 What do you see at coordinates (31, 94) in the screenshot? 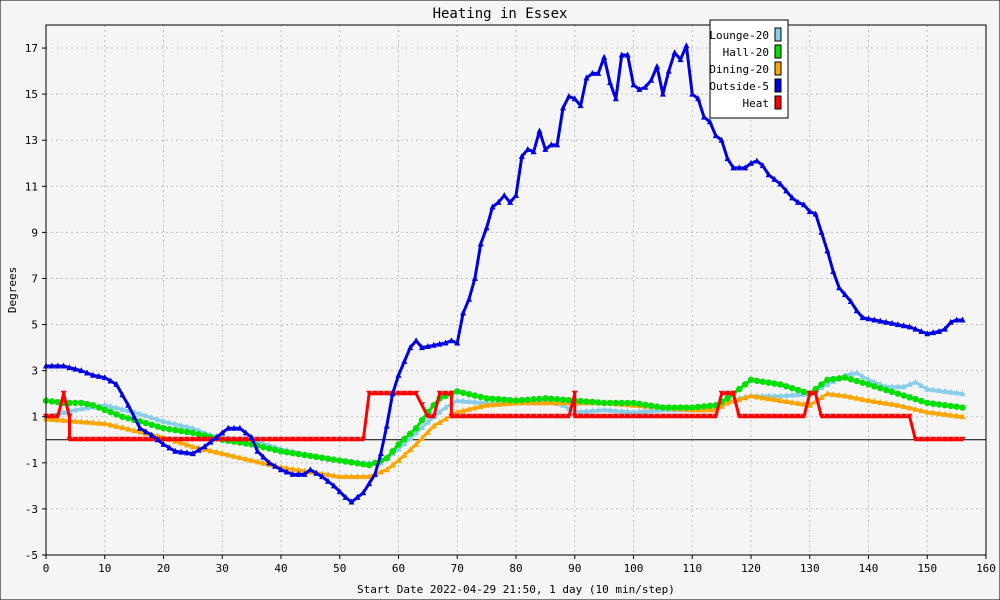
I see `y-tick-label: 15` at bounding box center [31, 94].